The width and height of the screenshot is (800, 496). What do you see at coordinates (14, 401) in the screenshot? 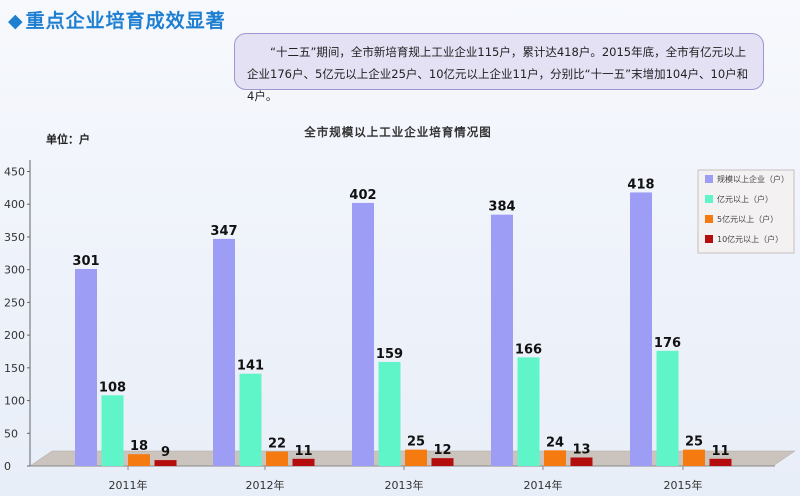
I see `y-tick-label: 100` at bounding box center [14, 401].